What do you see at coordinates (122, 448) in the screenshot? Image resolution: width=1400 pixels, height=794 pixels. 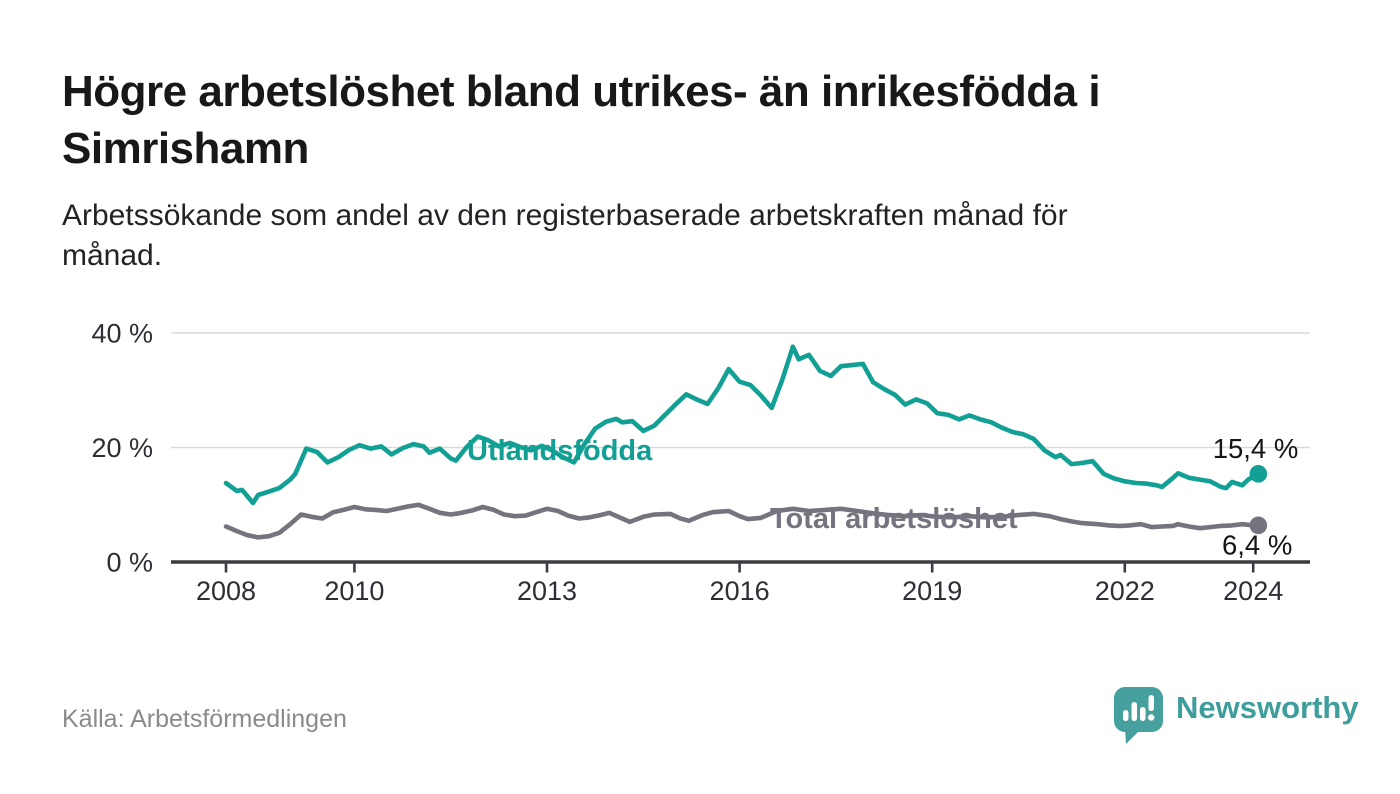 I see `y-axis-label: 20 %` at bounding box center [122, 448].